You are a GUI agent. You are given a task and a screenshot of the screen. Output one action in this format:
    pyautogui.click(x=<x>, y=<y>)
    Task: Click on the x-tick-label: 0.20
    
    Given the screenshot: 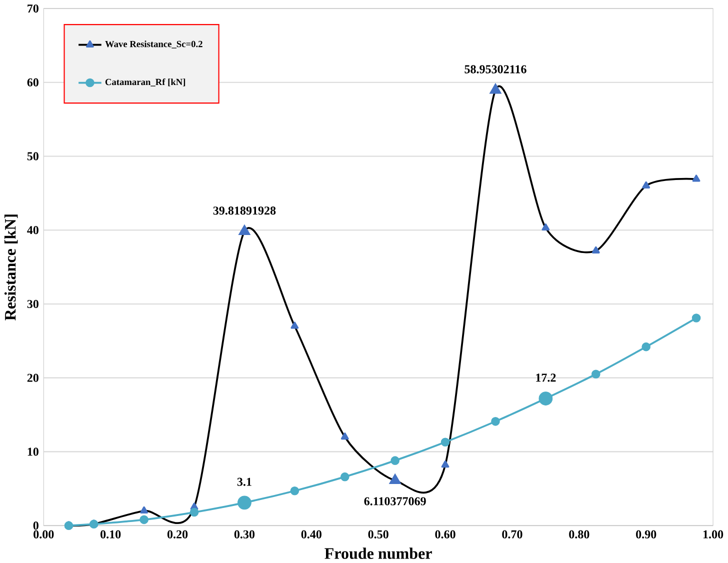 What is the action you would take?
    pyautogui.click(x=177, y=534)
    